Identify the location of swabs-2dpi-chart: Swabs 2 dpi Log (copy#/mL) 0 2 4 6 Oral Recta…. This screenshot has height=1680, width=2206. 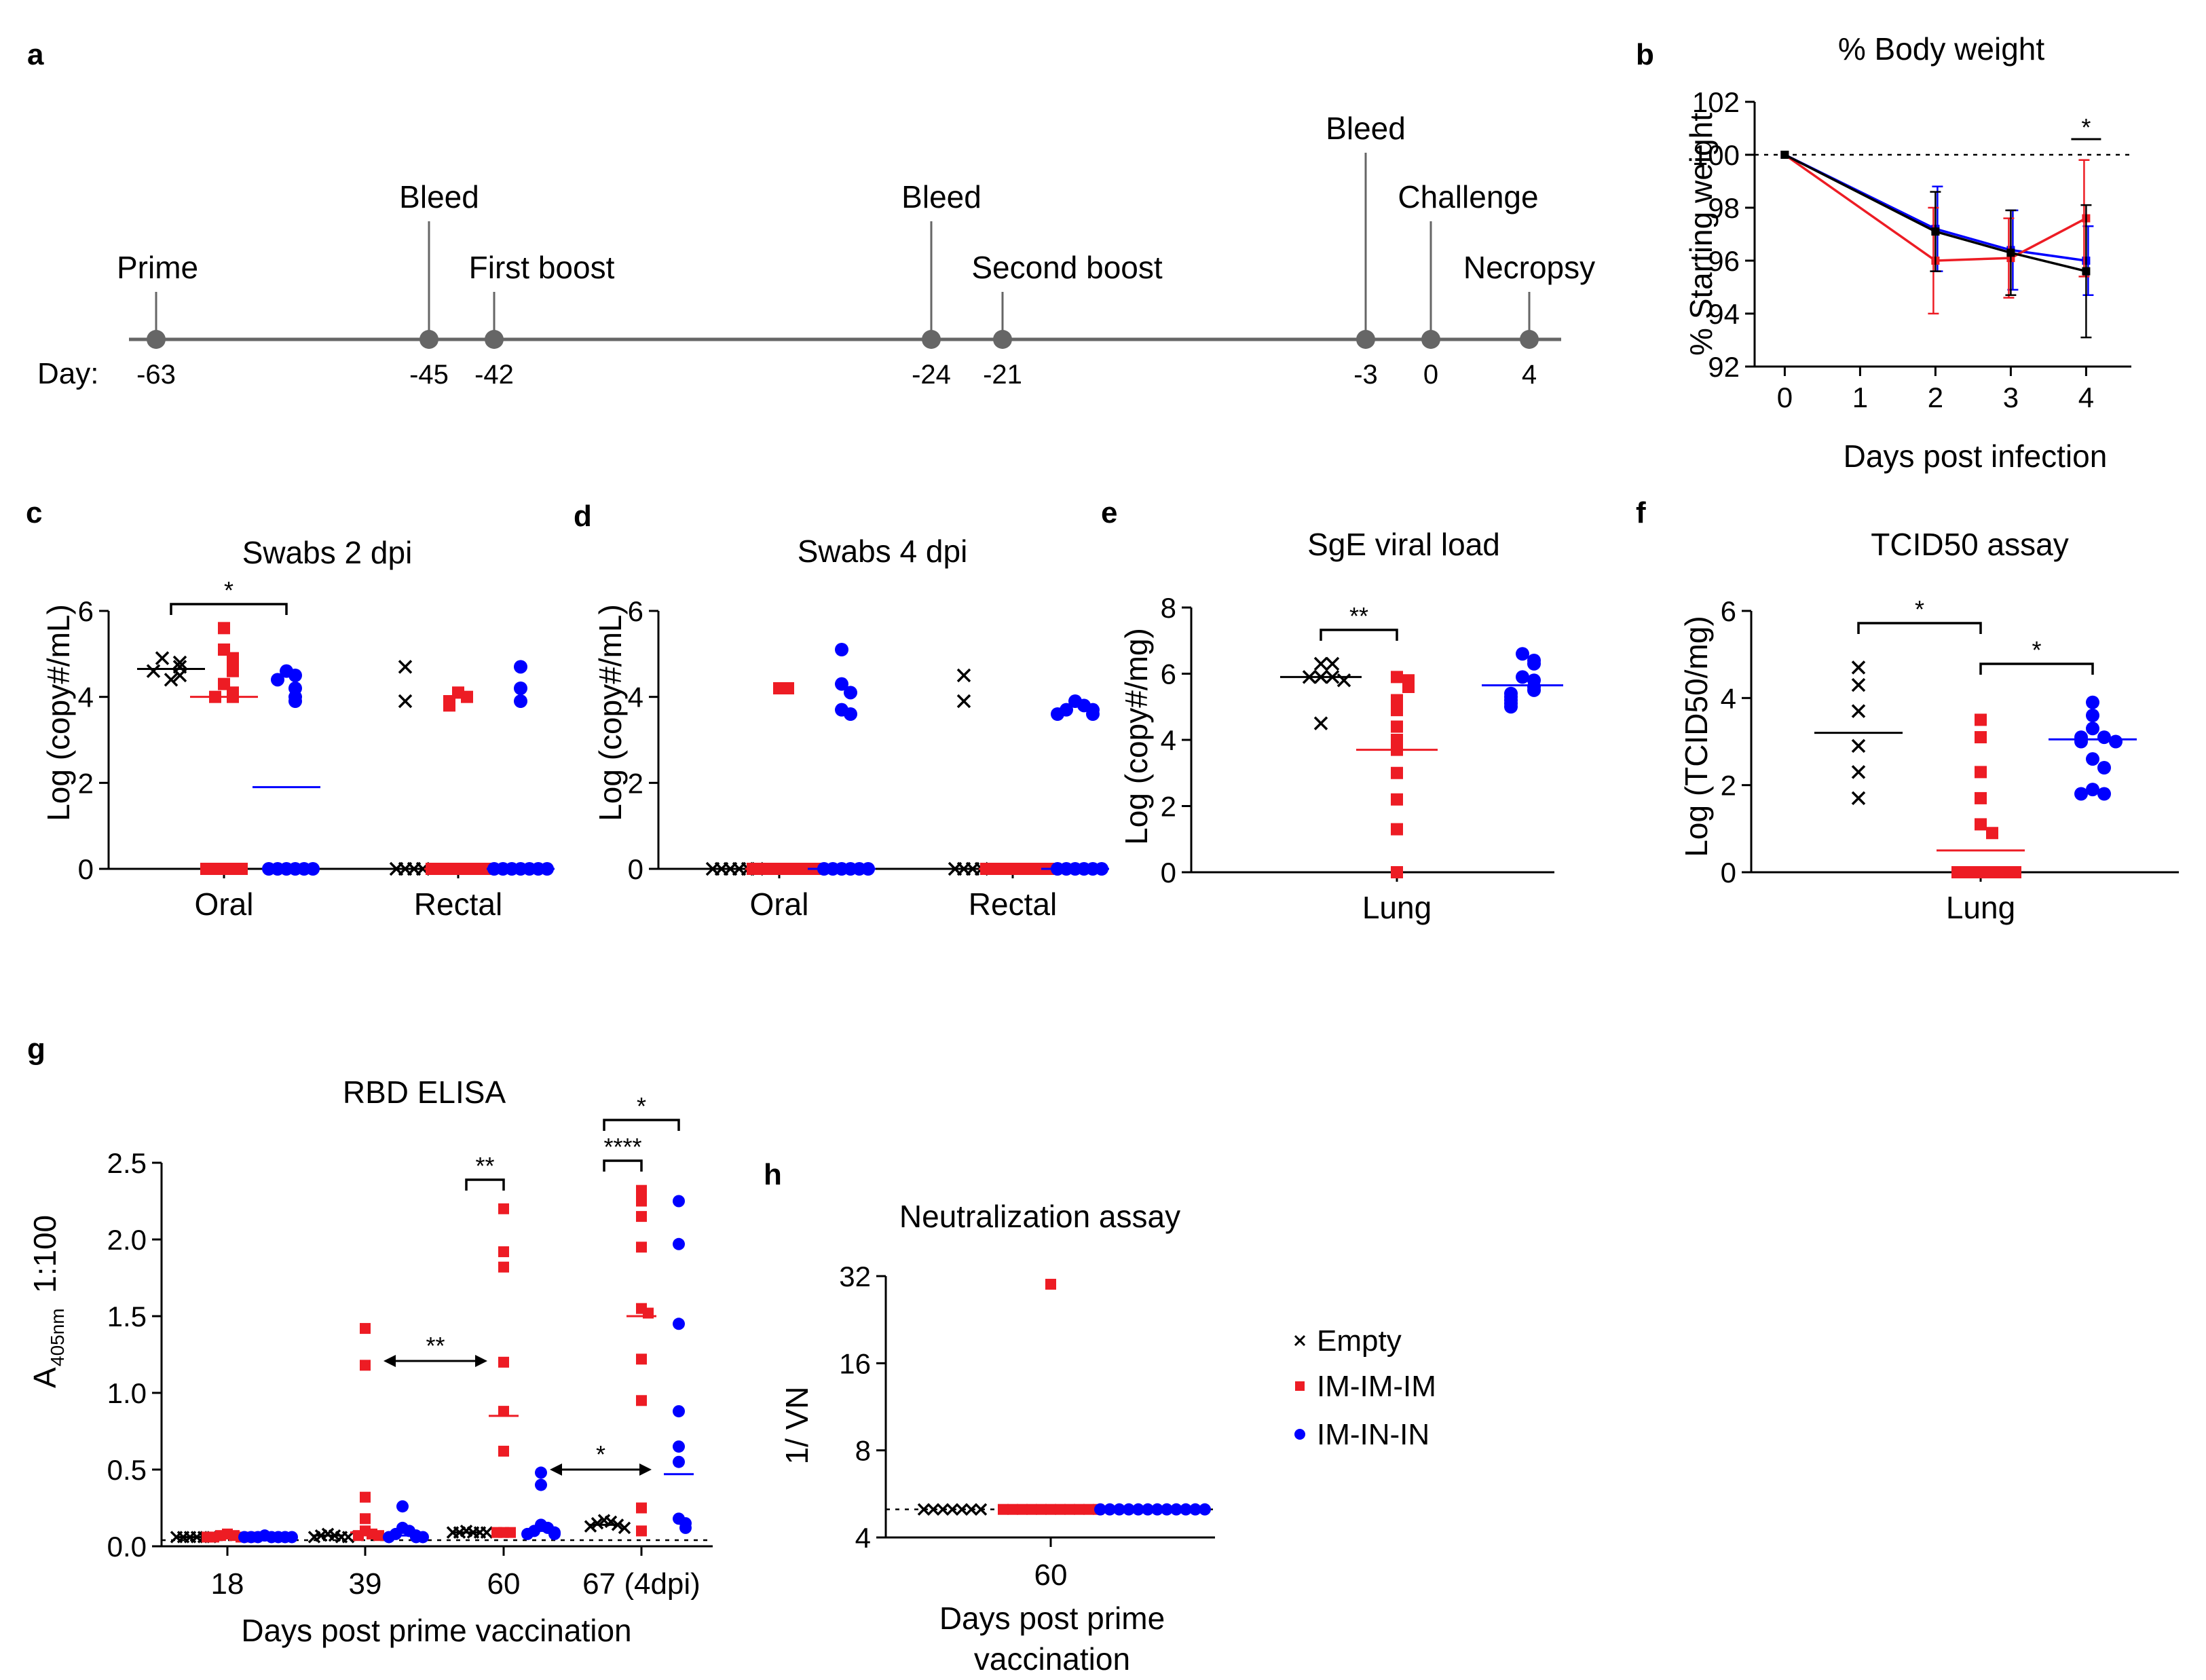
(298, 728).